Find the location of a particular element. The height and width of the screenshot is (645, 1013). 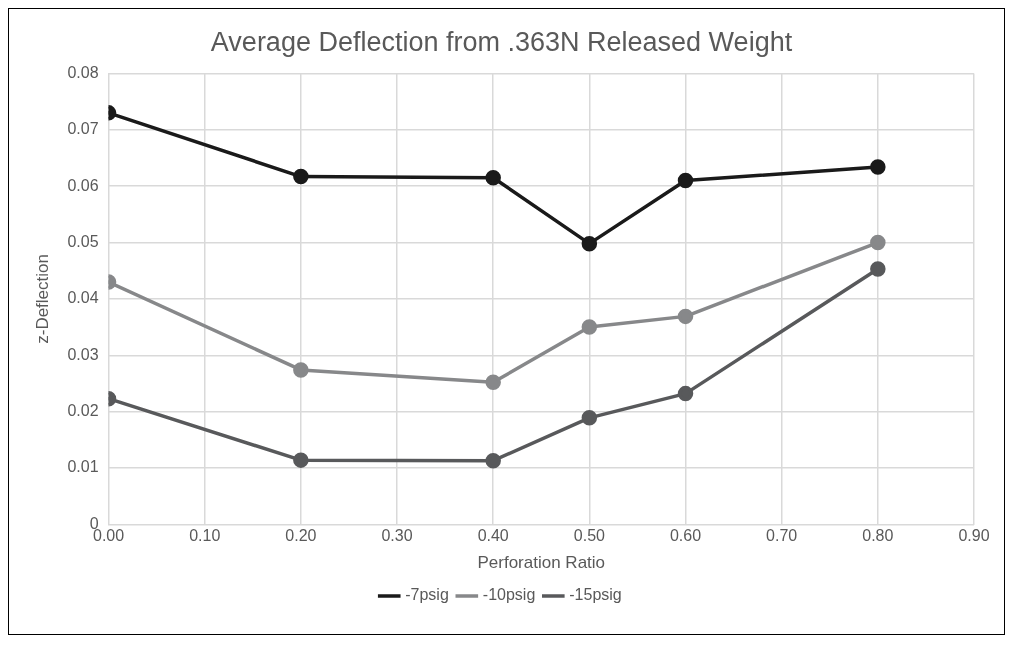

legend-label: -7psig is located at coordinates (427, 595).